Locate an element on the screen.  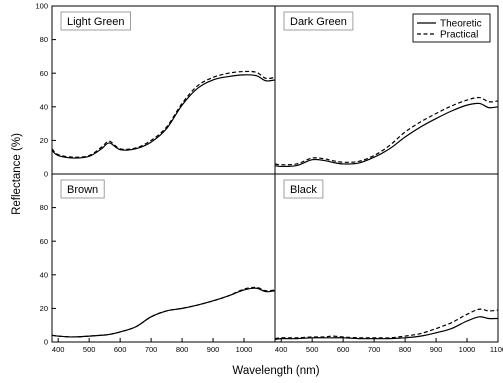
y-axis-title: Reflectance (%) is located at coordinates (17, 174).